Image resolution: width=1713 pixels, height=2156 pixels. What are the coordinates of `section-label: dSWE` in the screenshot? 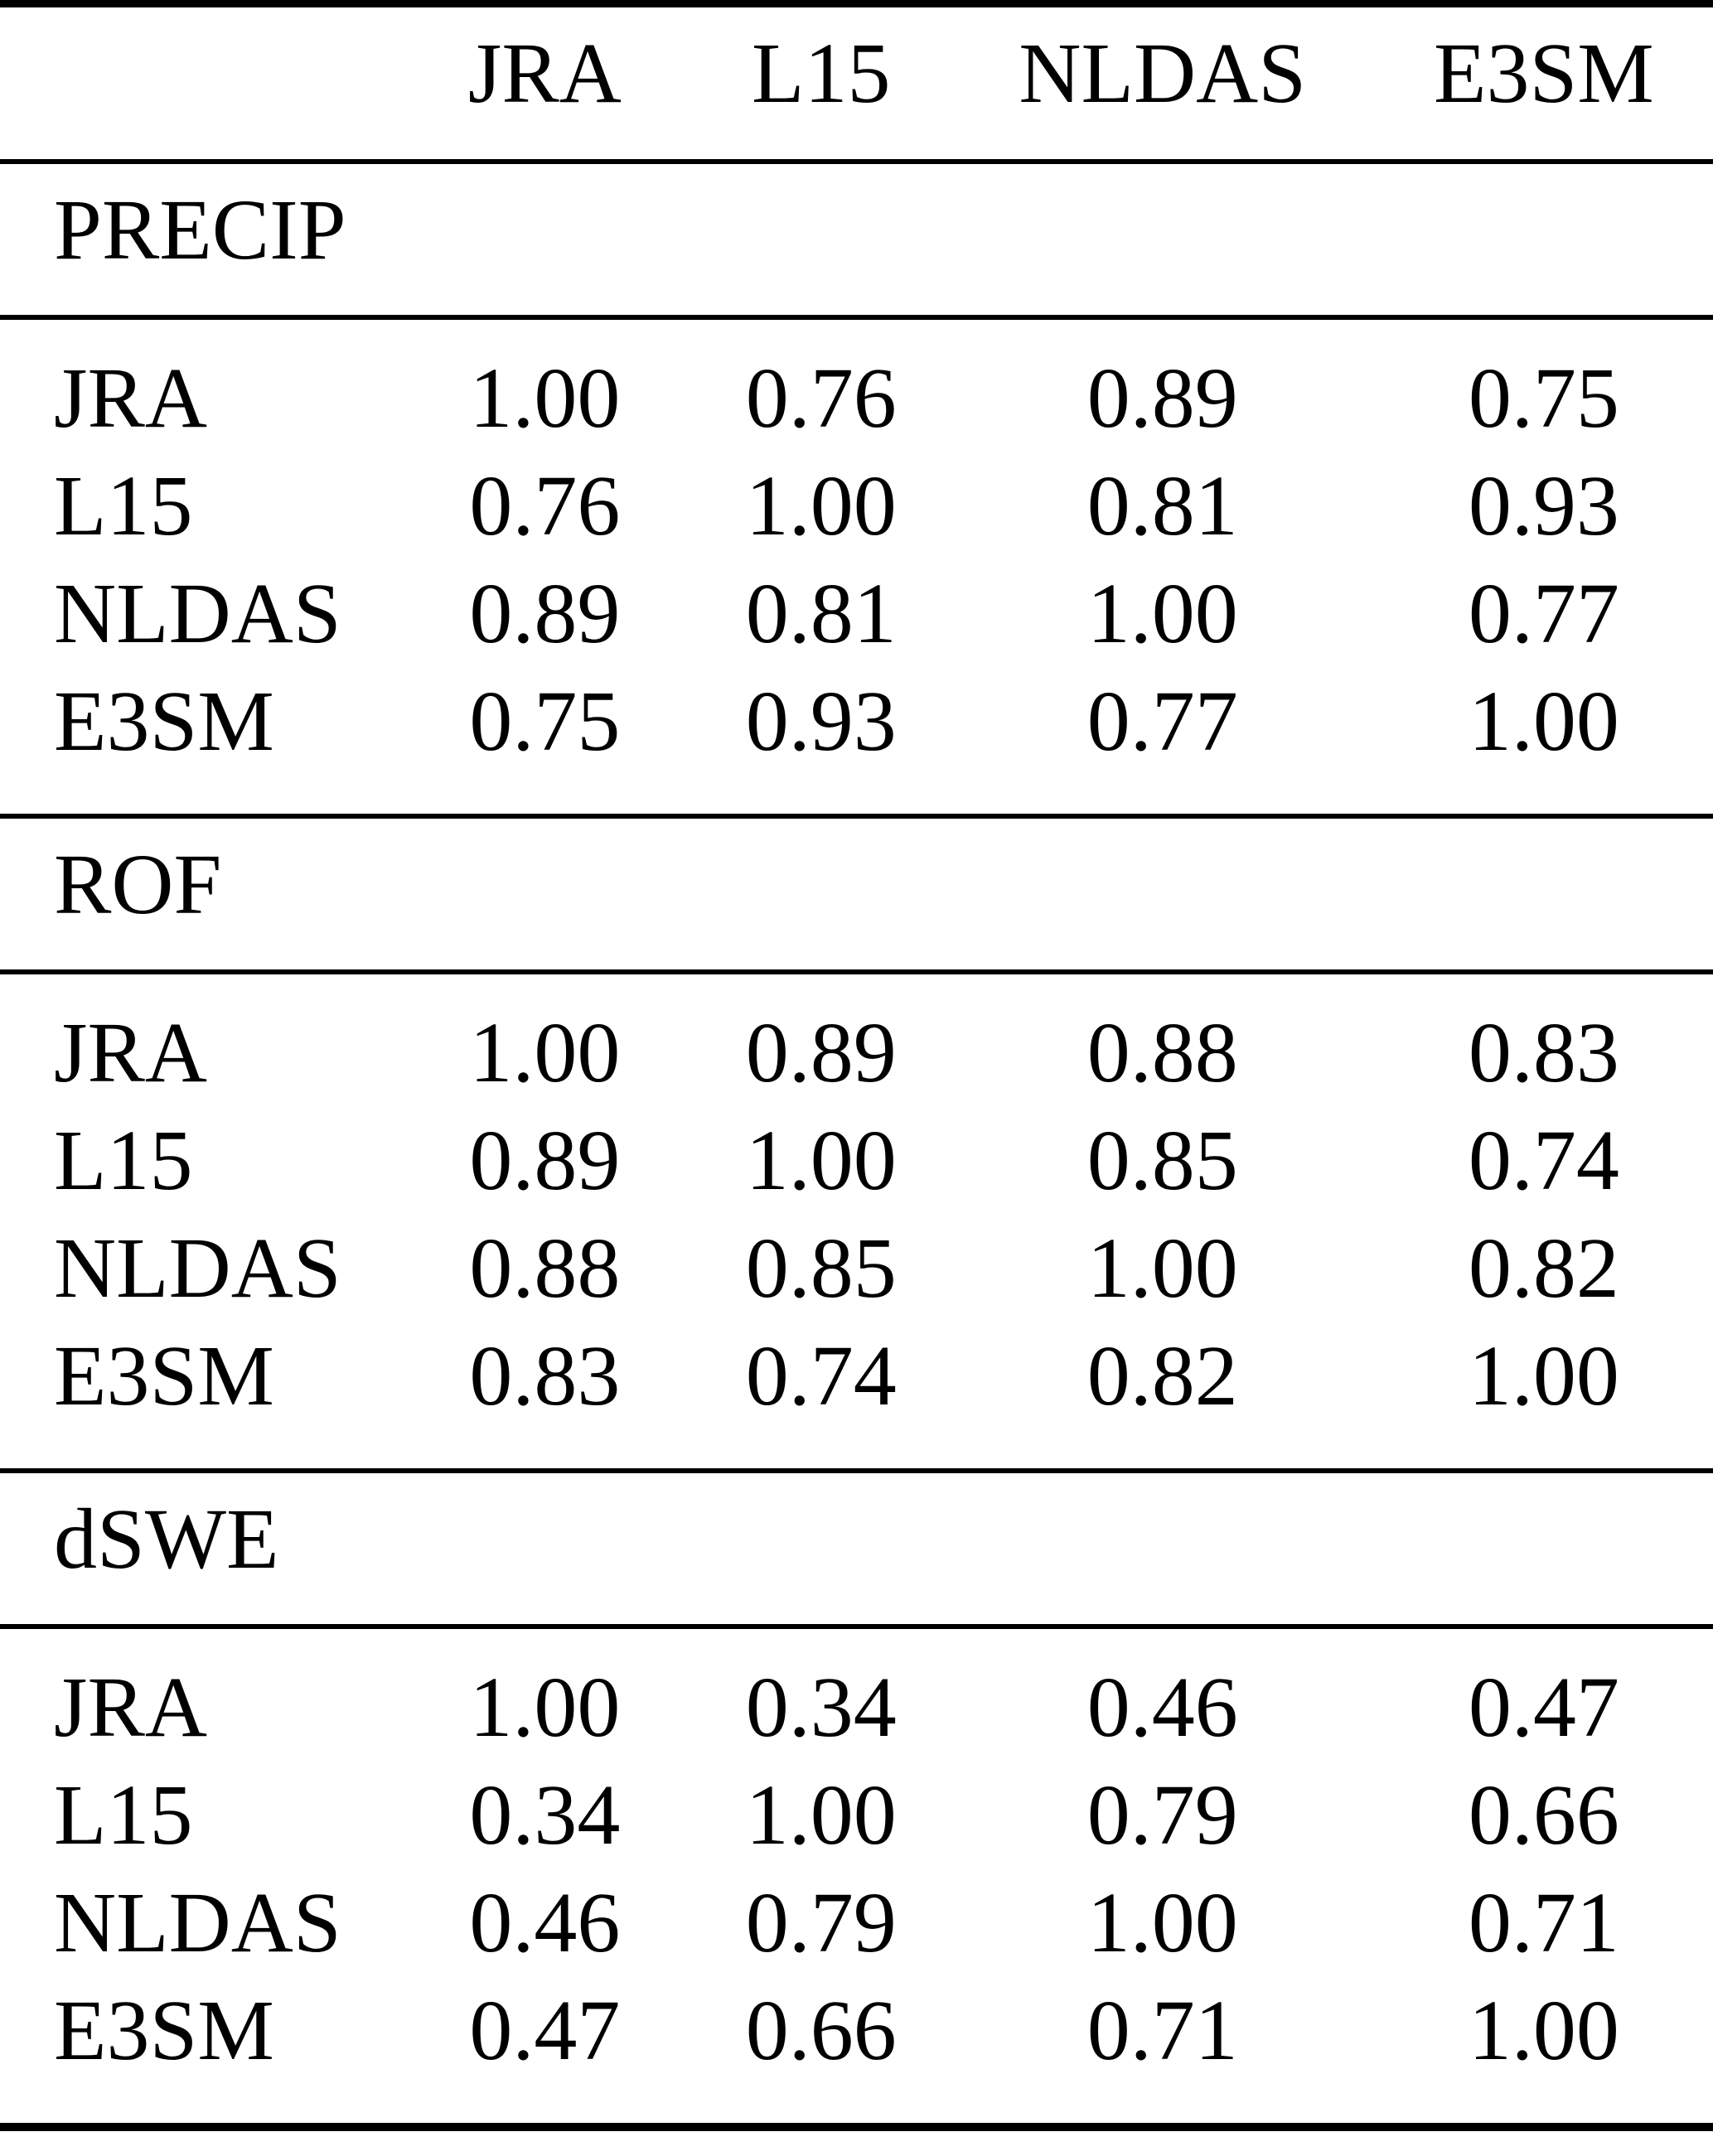 It's located at (856, 1549).